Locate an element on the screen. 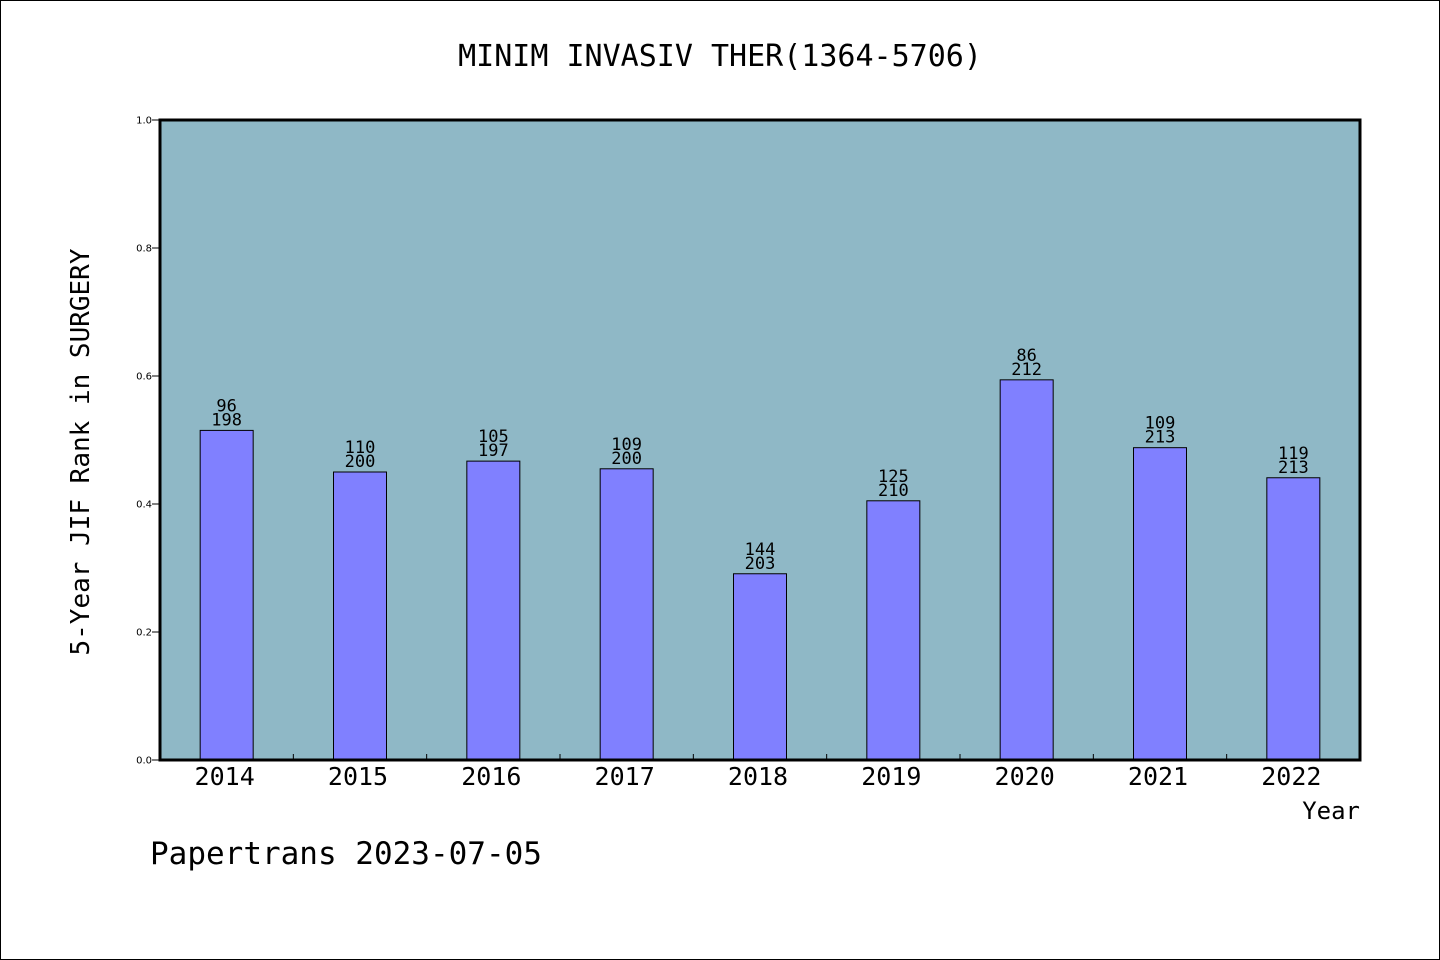 The image size is (1440, 960). x-tick-label: 2014 is located at coordinates (225, 776).